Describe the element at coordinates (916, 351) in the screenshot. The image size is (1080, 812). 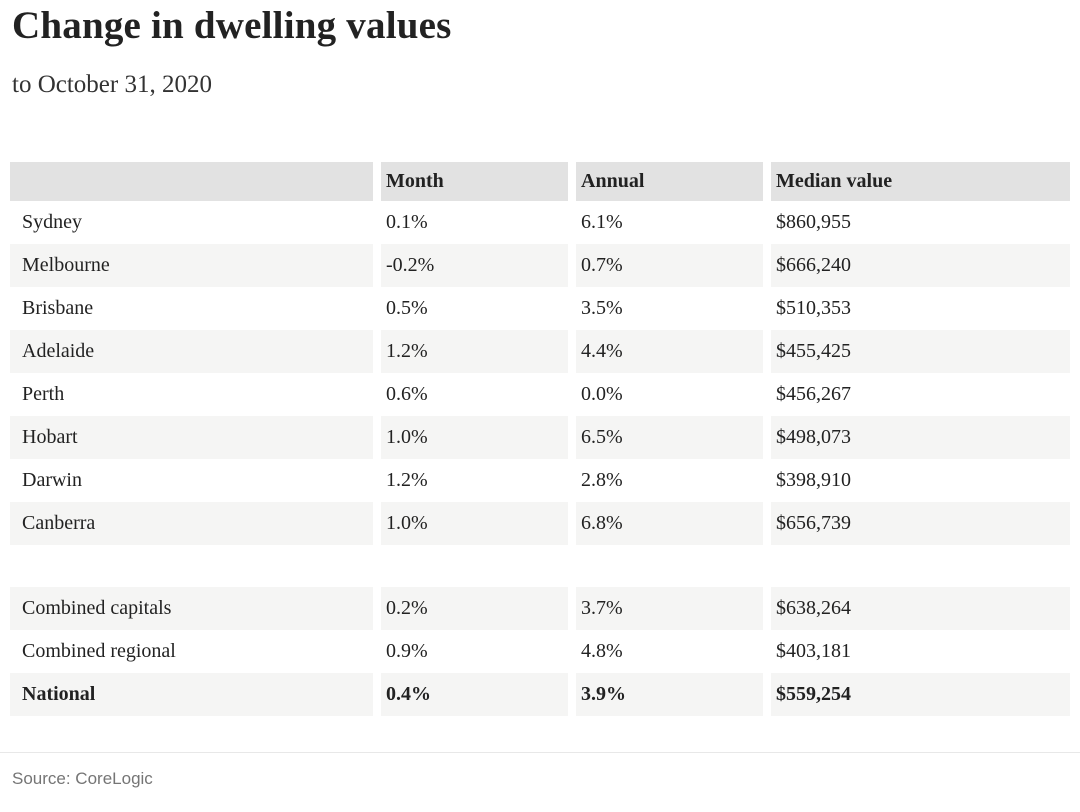
I see `cell-median: $455,425` at that location.